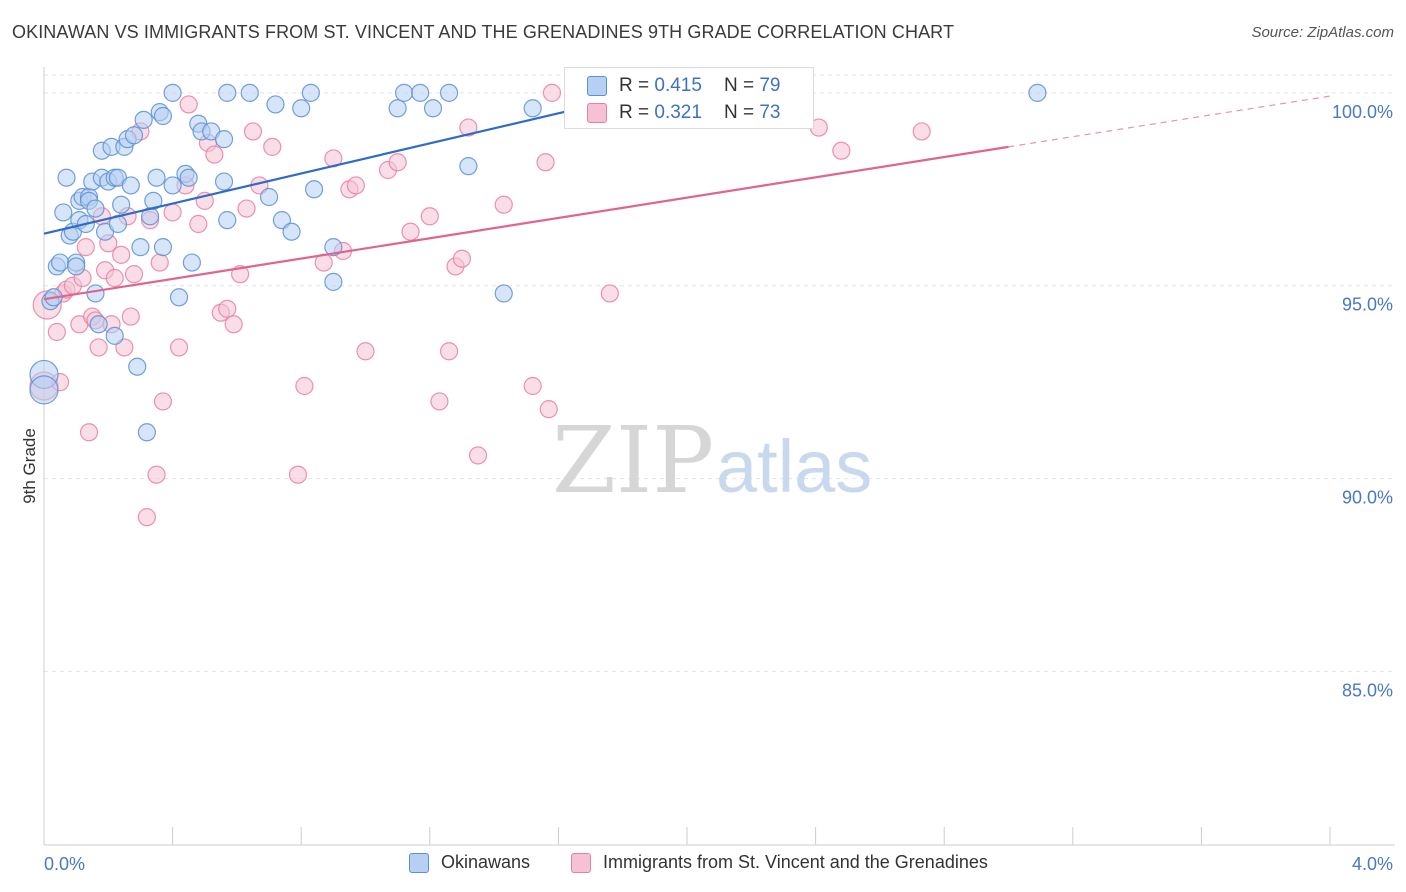  Describe the element at coordinates (1322, 32) in the screenshot. I see `source-label: Source: ZipAtlas.com` at that location.